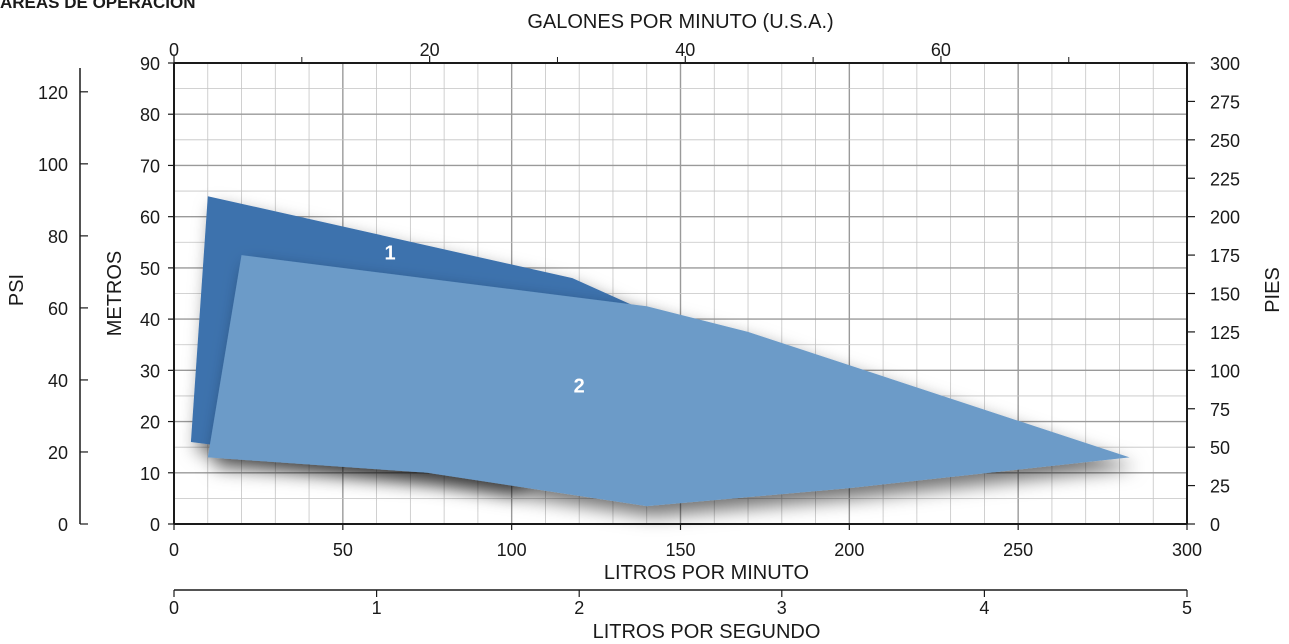  I want to click on lps-axis-label: LITROS POR SEGUNDO, so click(707, 632).